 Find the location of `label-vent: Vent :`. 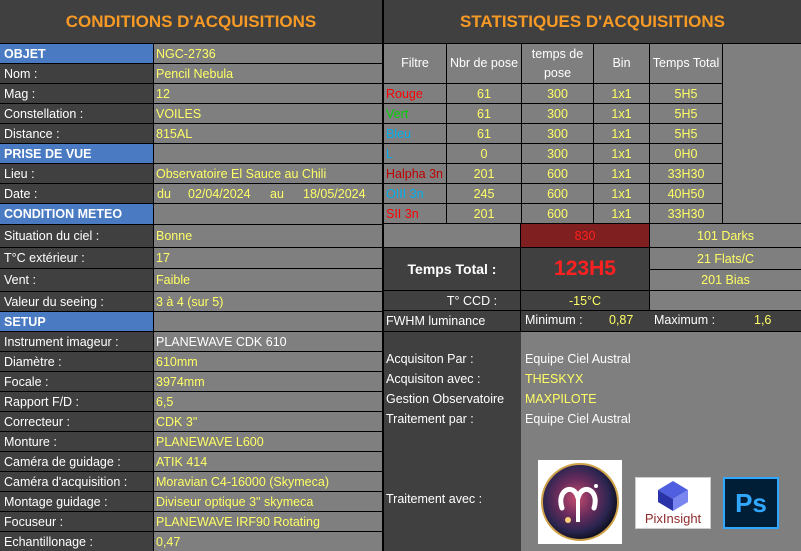

label-vent: Vent : is located at coordinates (76, 280).